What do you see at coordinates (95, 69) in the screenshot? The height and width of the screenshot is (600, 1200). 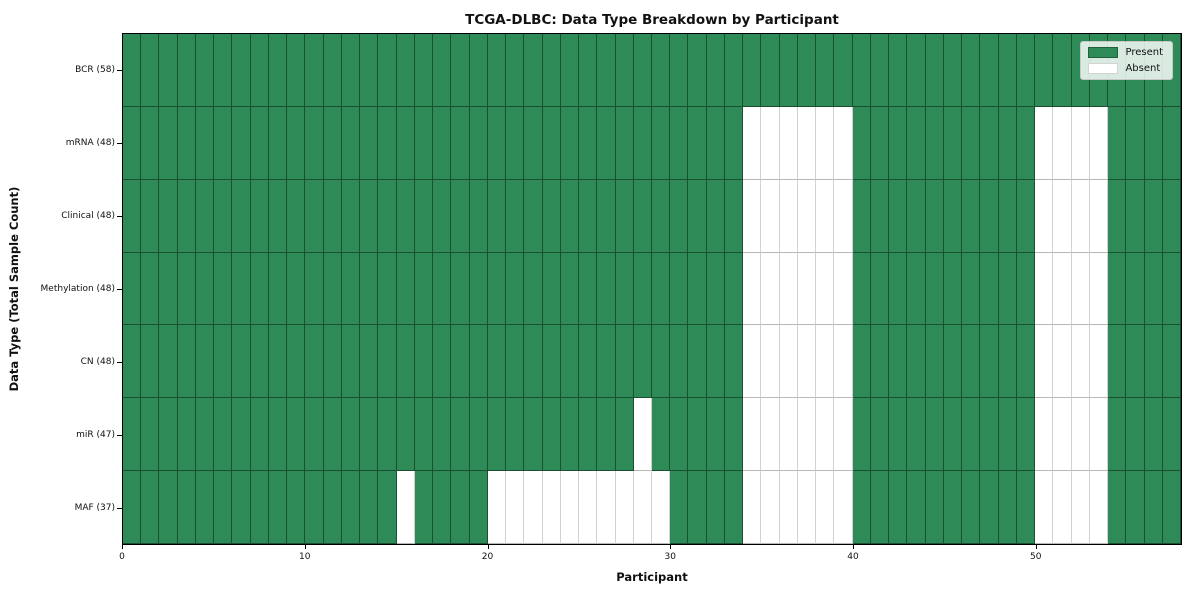 I see `y-tick-label: BCR (58)` at bounding box center [95, 69].